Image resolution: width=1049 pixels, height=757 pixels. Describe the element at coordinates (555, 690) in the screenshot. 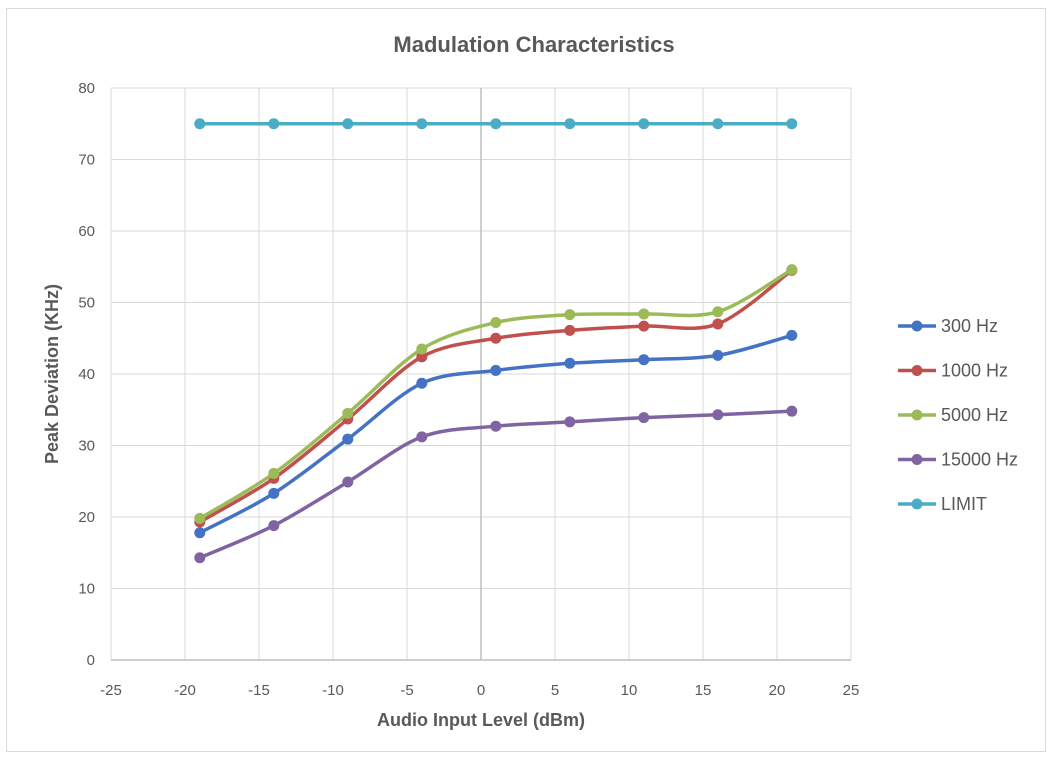

I see `x-tick-label: 5` at that location.